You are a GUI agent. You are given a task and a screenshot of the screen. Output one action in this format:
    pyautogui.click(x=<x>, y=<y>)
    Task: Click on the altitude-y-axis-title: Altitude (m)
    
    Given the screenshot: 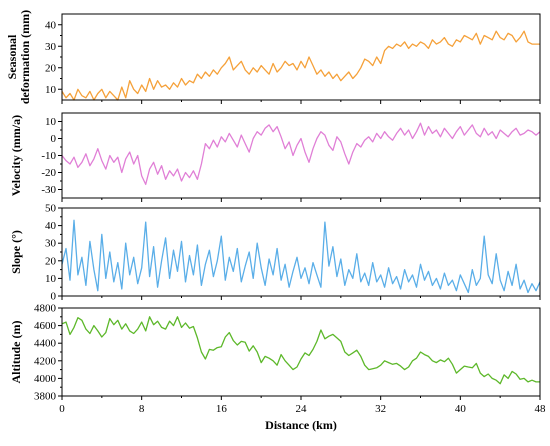 What is the action you would take?
    pyautogui.click(x=16, y=352)
    